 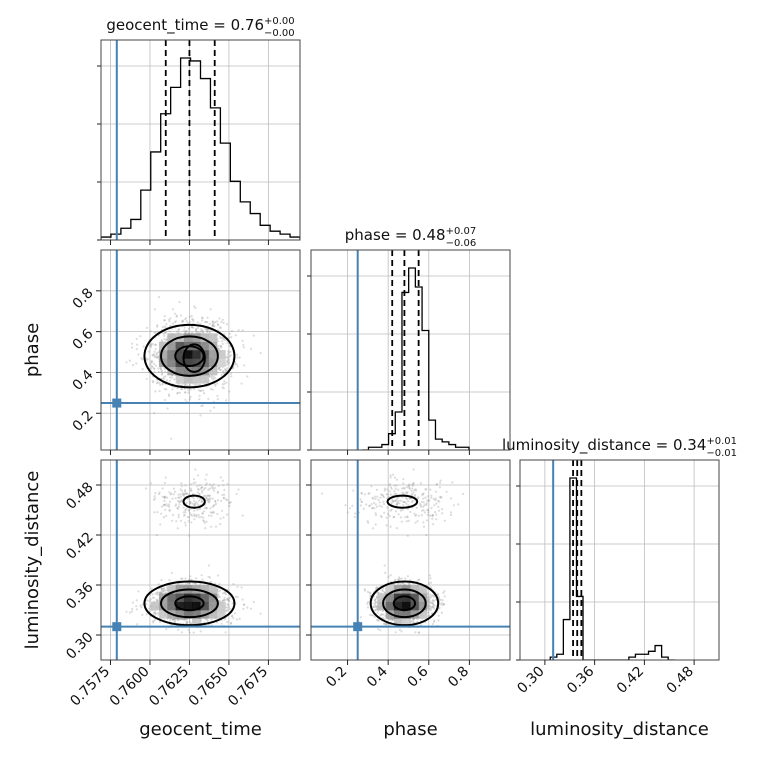 I want to click on scatter-luminosity_distance-geocent_time, so click(x=193, y=551).